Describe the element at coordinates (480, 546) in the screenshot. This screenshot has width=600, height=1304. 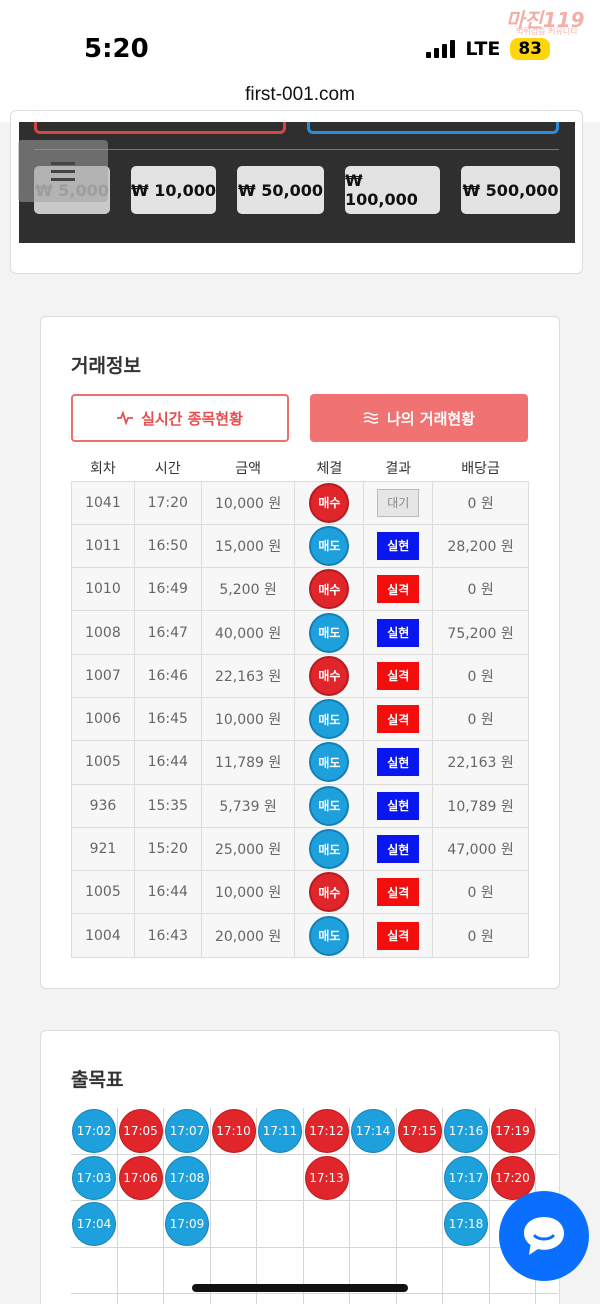
I see `cell-payout: 28,200 원` at that location.